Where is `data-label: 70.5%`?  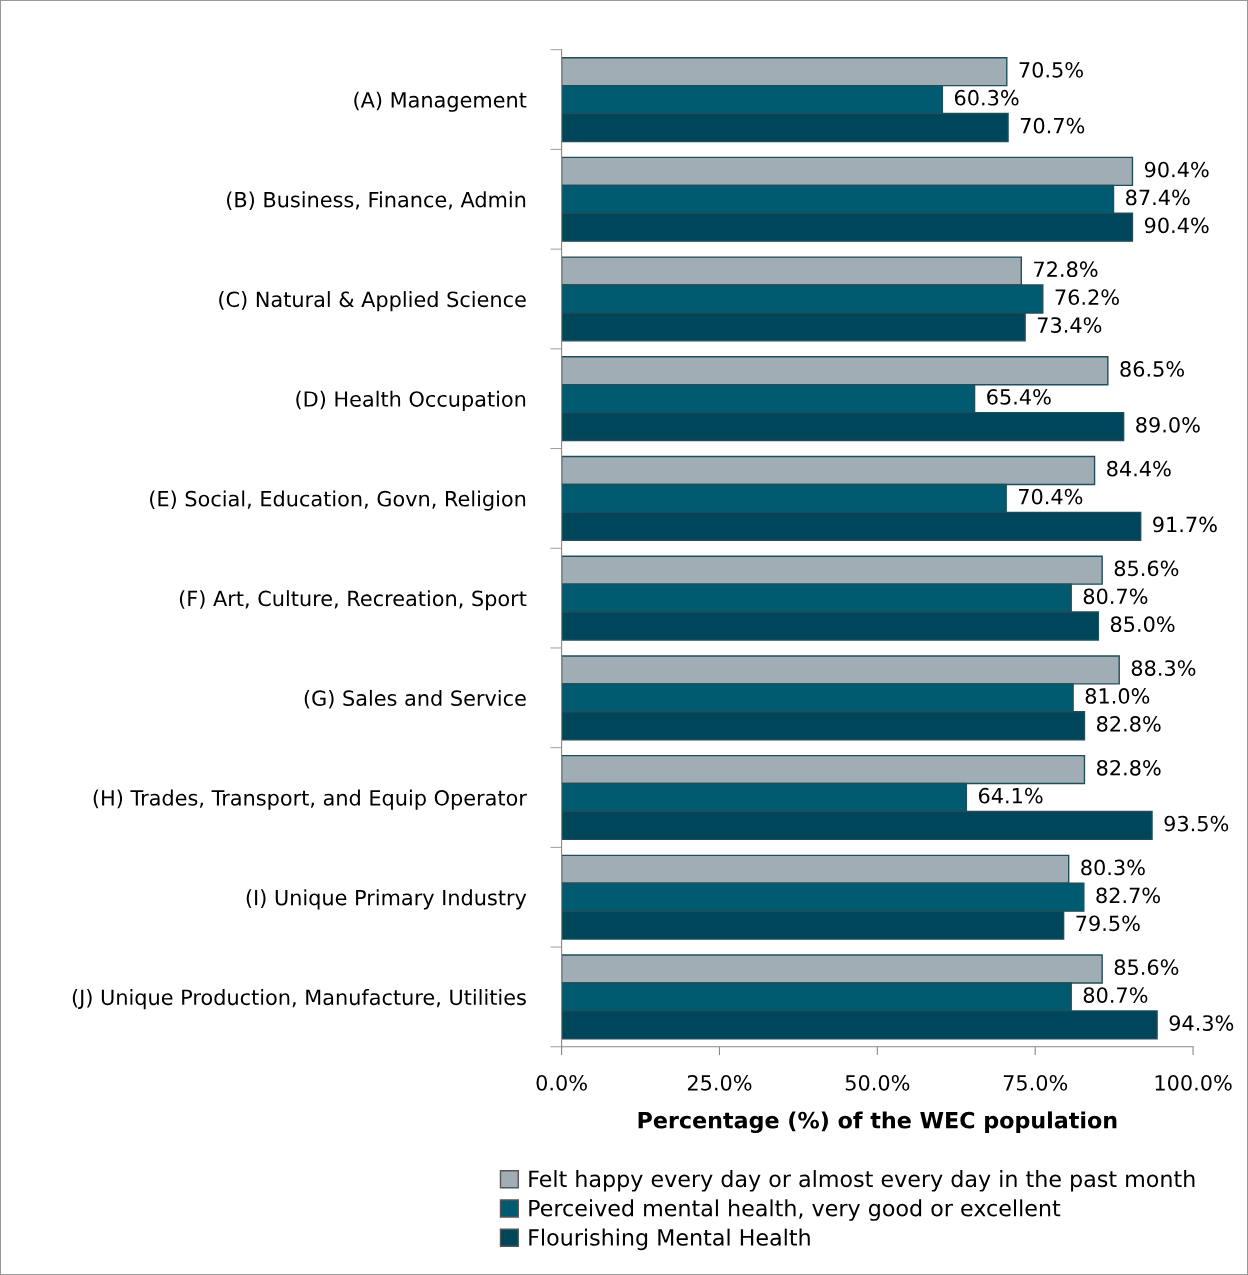
data-label: 70.5% is located at coordinates (1051, 69).